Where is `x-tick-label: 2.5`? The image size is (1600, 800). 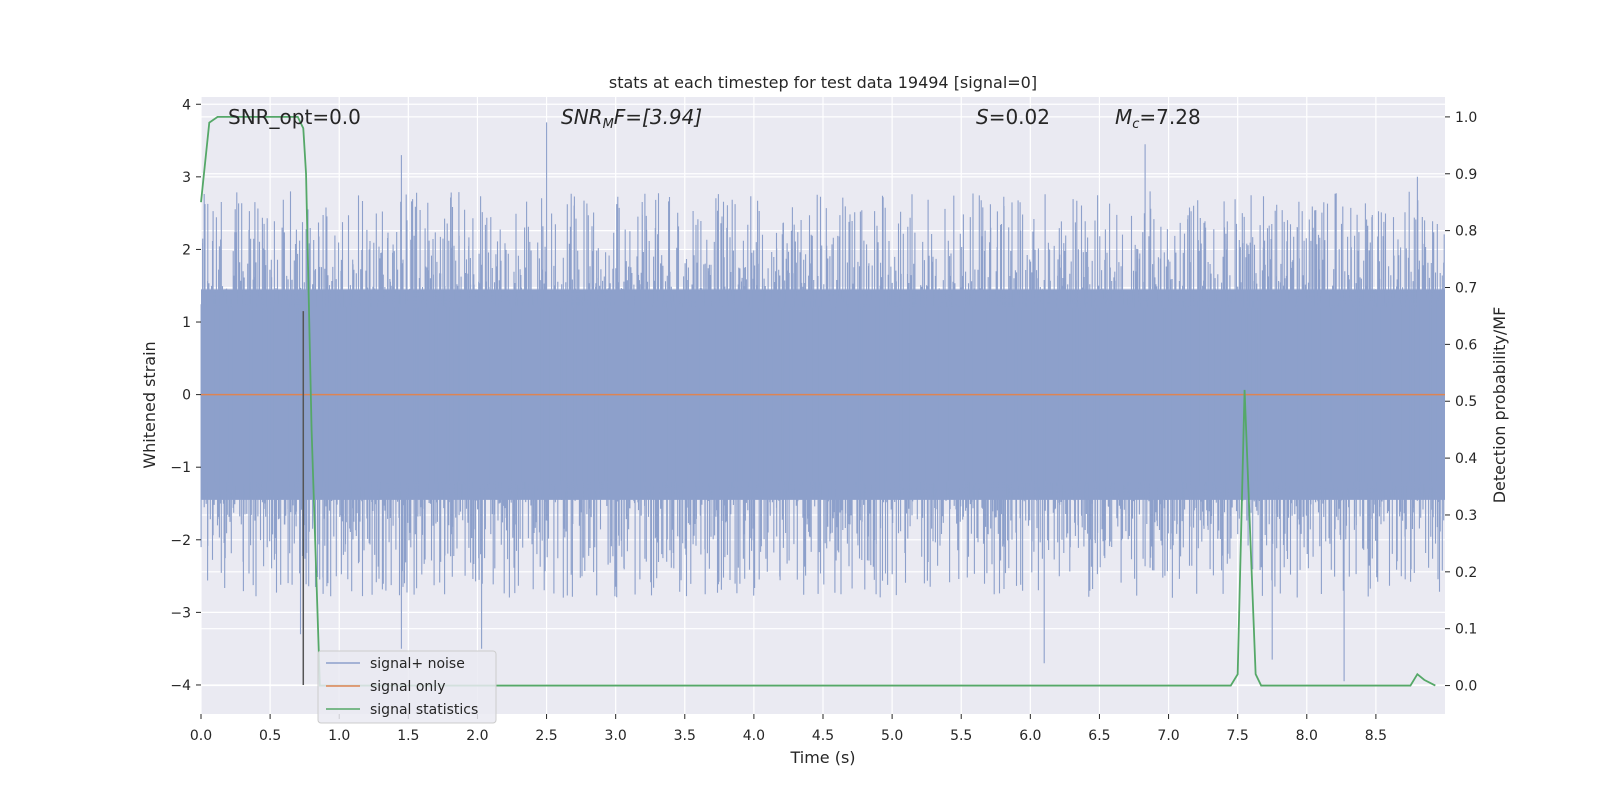
x-tick-label: 2.5 is located at coordinates (546, 736).